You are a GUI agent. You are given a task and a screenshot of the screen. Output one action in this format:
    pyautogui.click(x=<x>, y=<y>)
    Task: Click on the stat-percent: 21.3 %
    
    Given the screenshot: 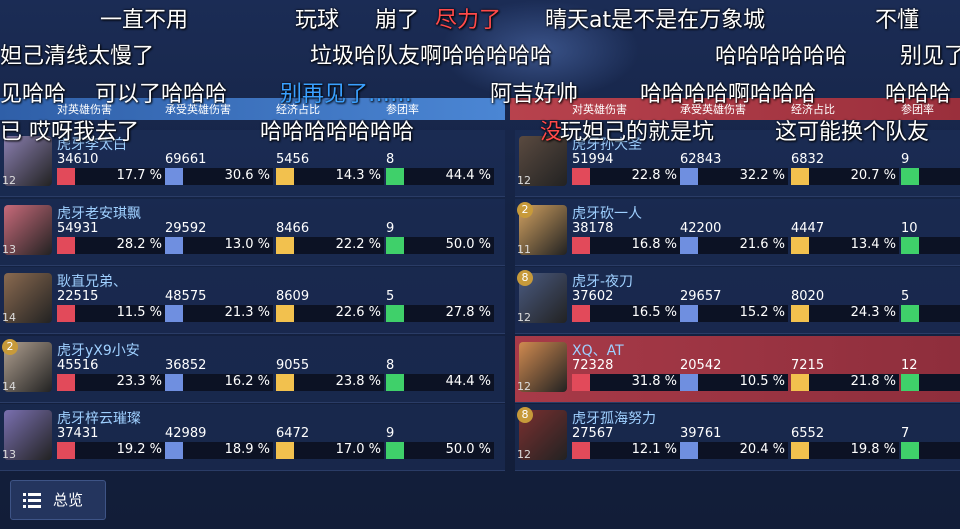 What is the action you would take?
    pyautogui.click(x=247, y=312)
    